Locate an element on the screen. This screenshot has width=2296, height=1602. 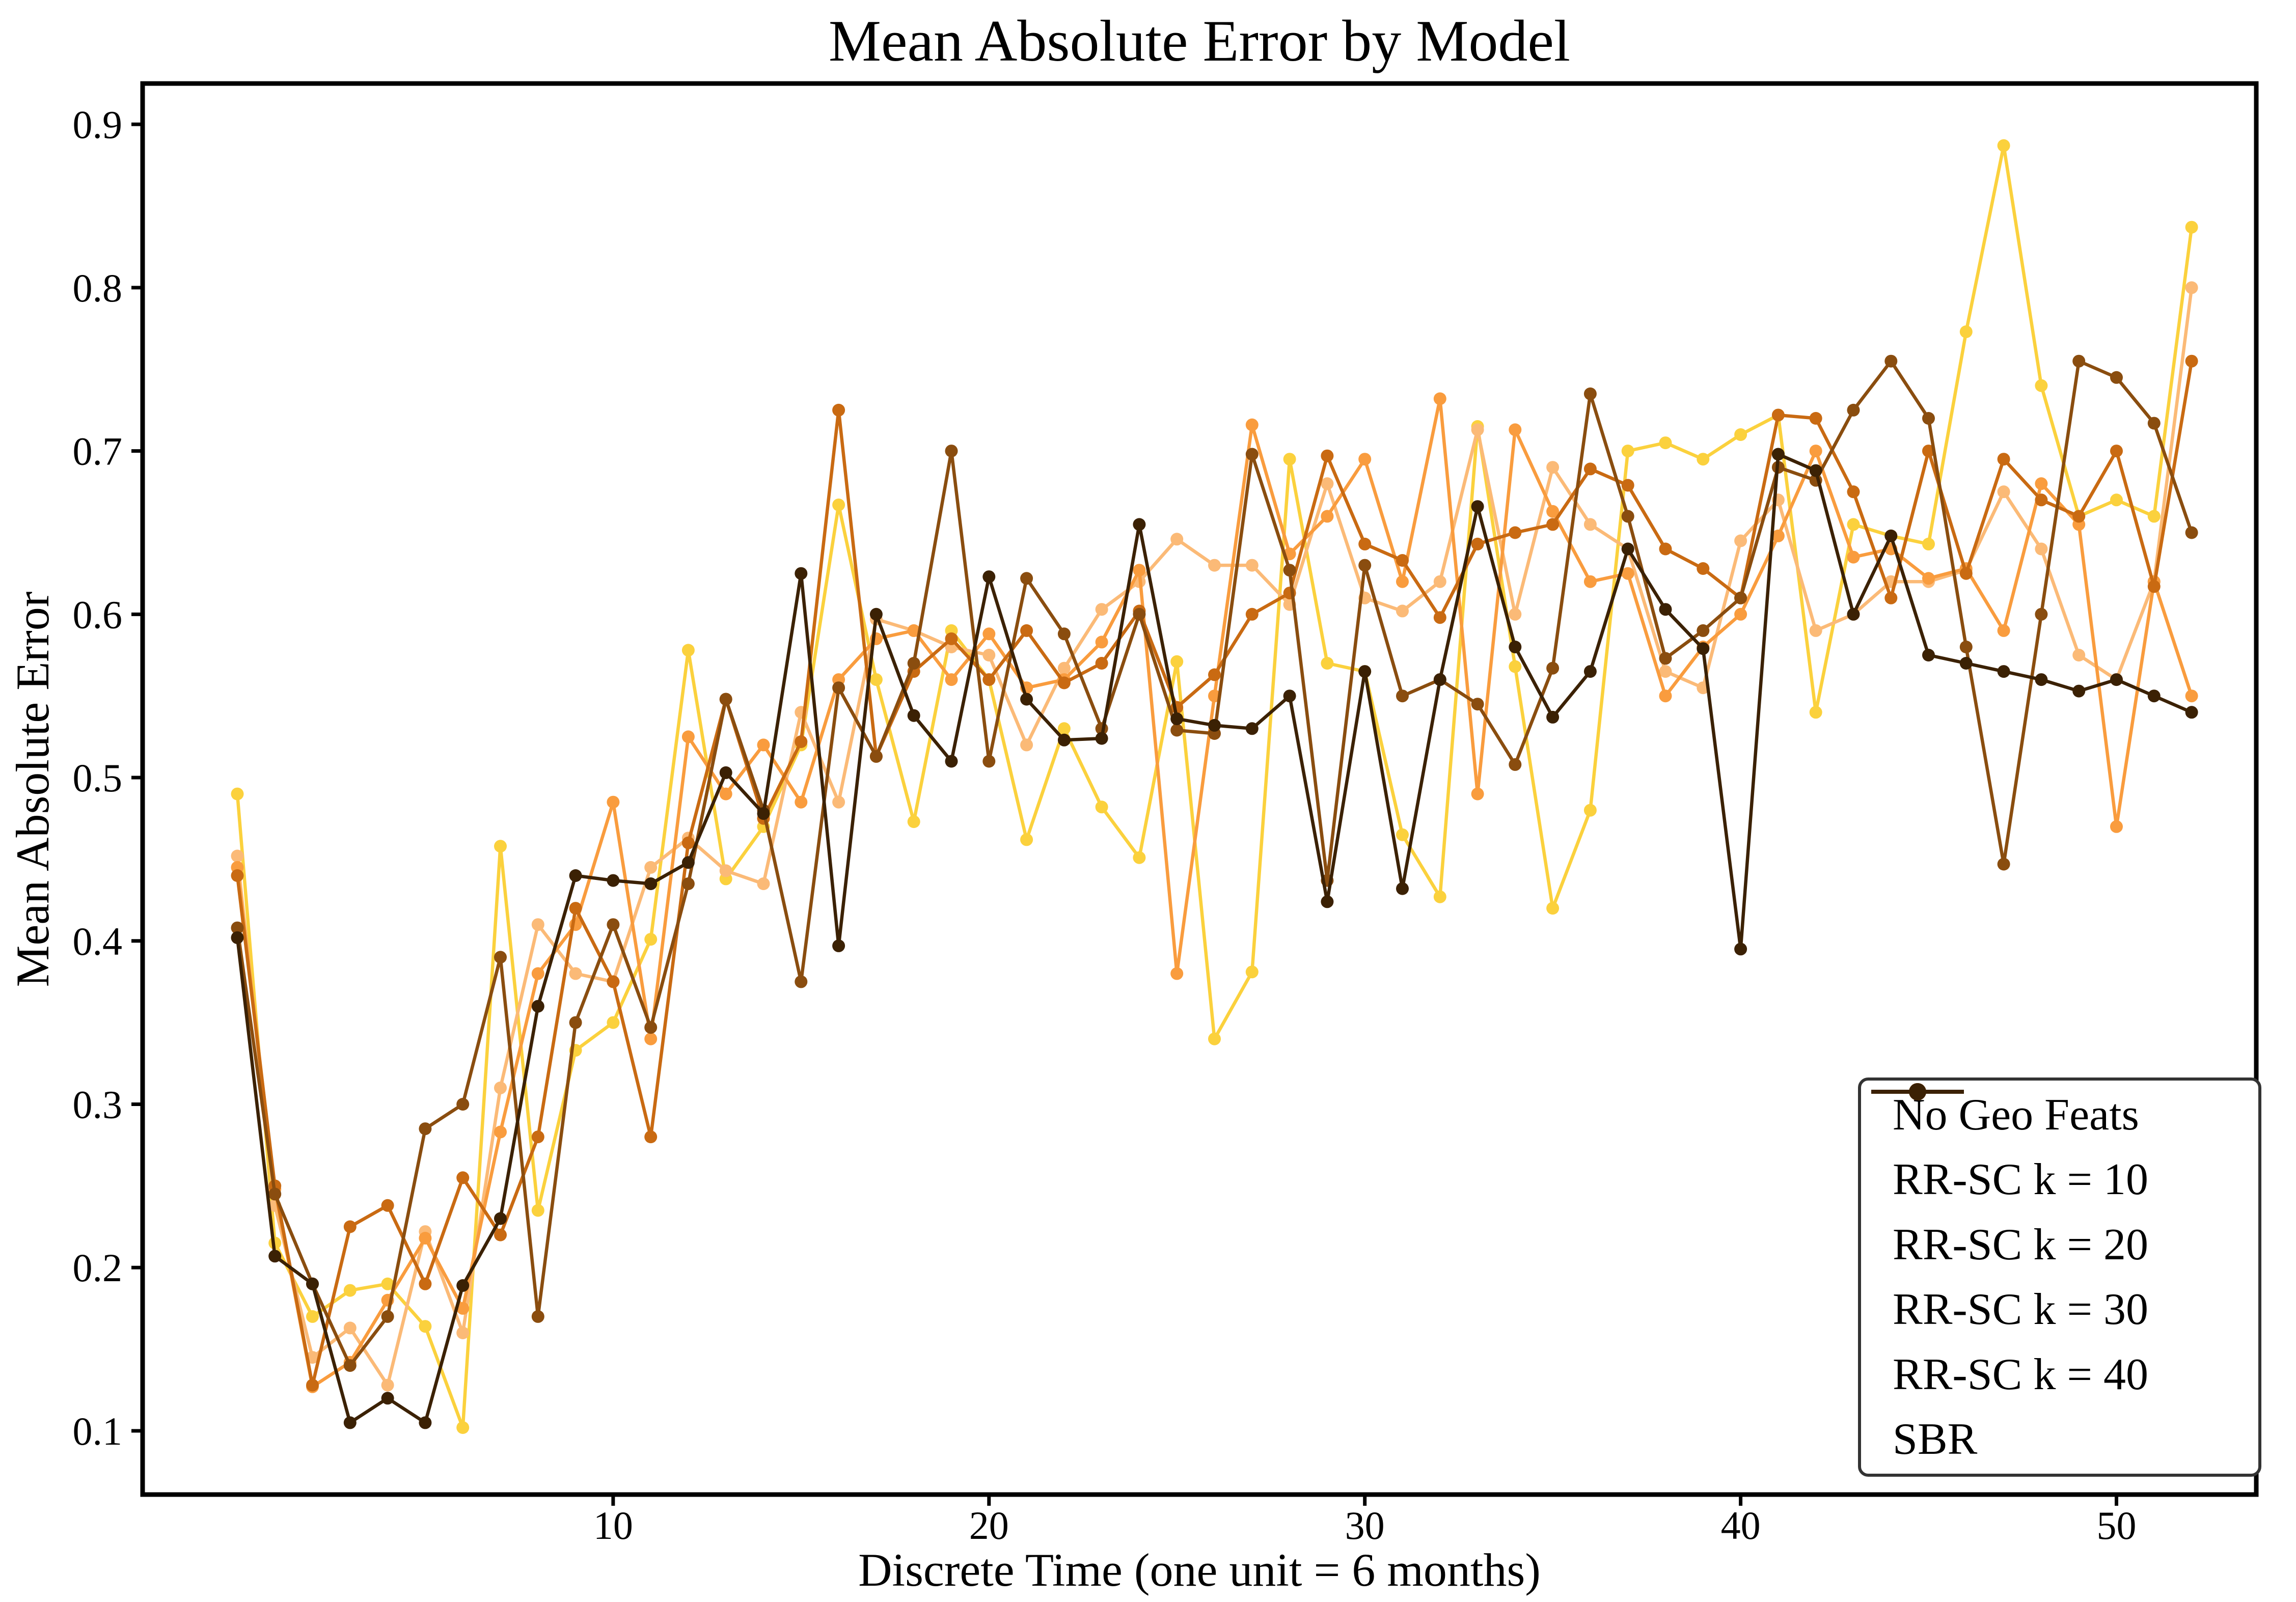
x-tick-label: 20 is located at coordinates (989, 1526).